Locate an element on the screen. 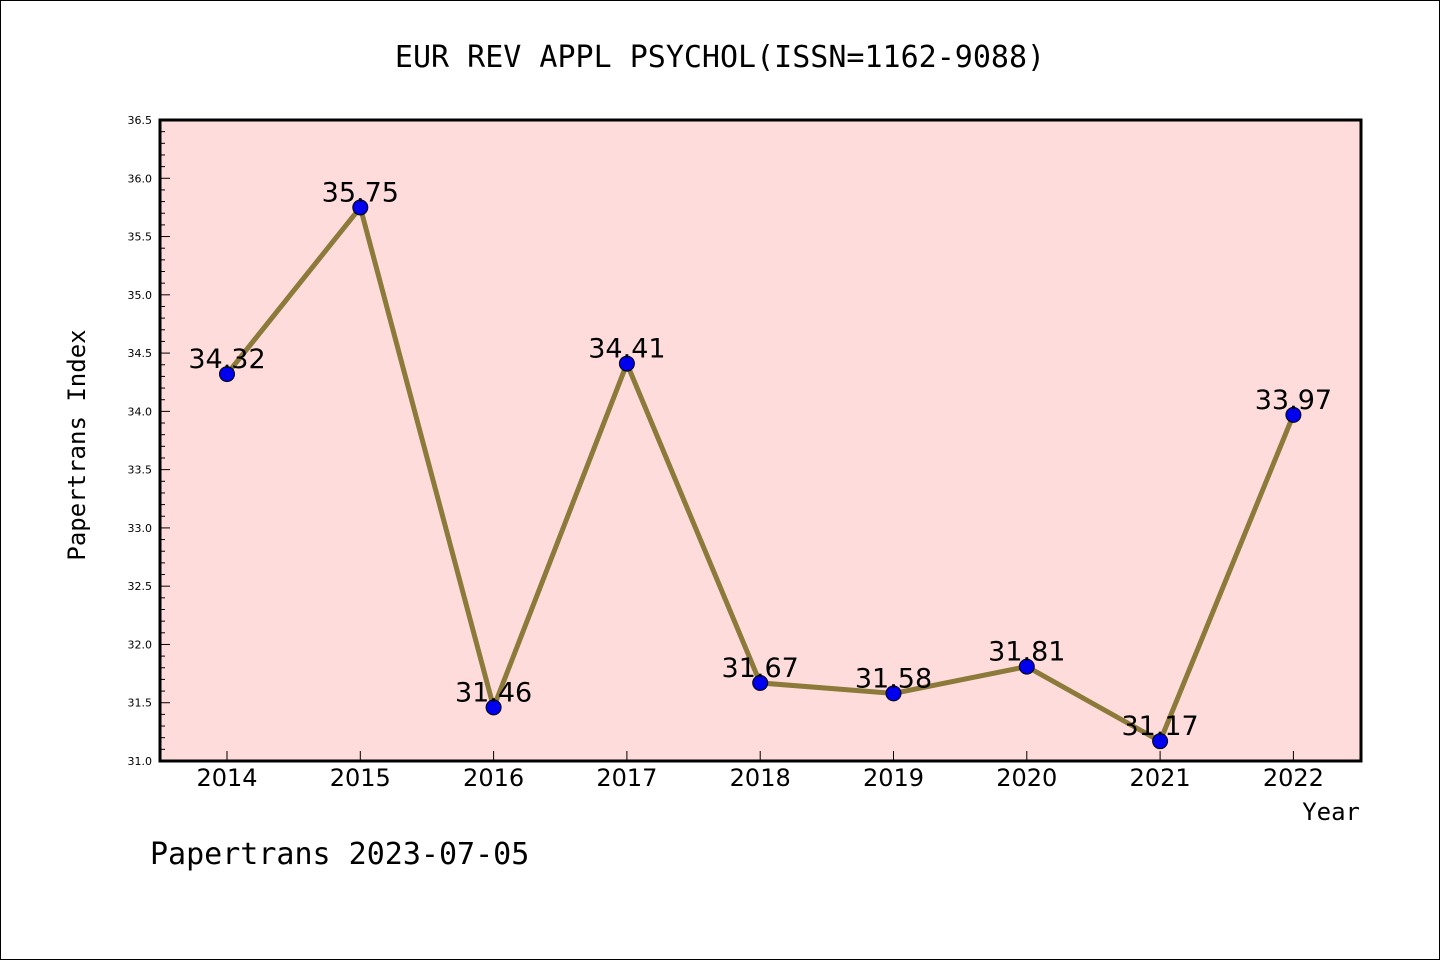 The width and height of the screenshot is (1440, 960). data-label: 34.32 is located at coordinates (226, 359).